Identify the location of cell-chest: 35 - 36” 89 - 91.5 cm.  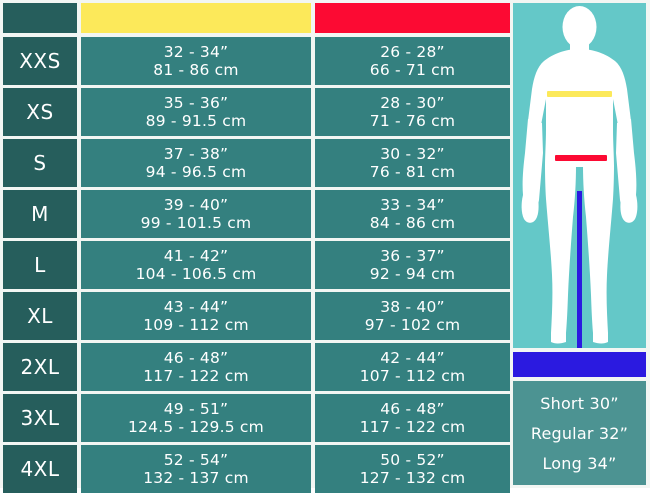
(196, 112).